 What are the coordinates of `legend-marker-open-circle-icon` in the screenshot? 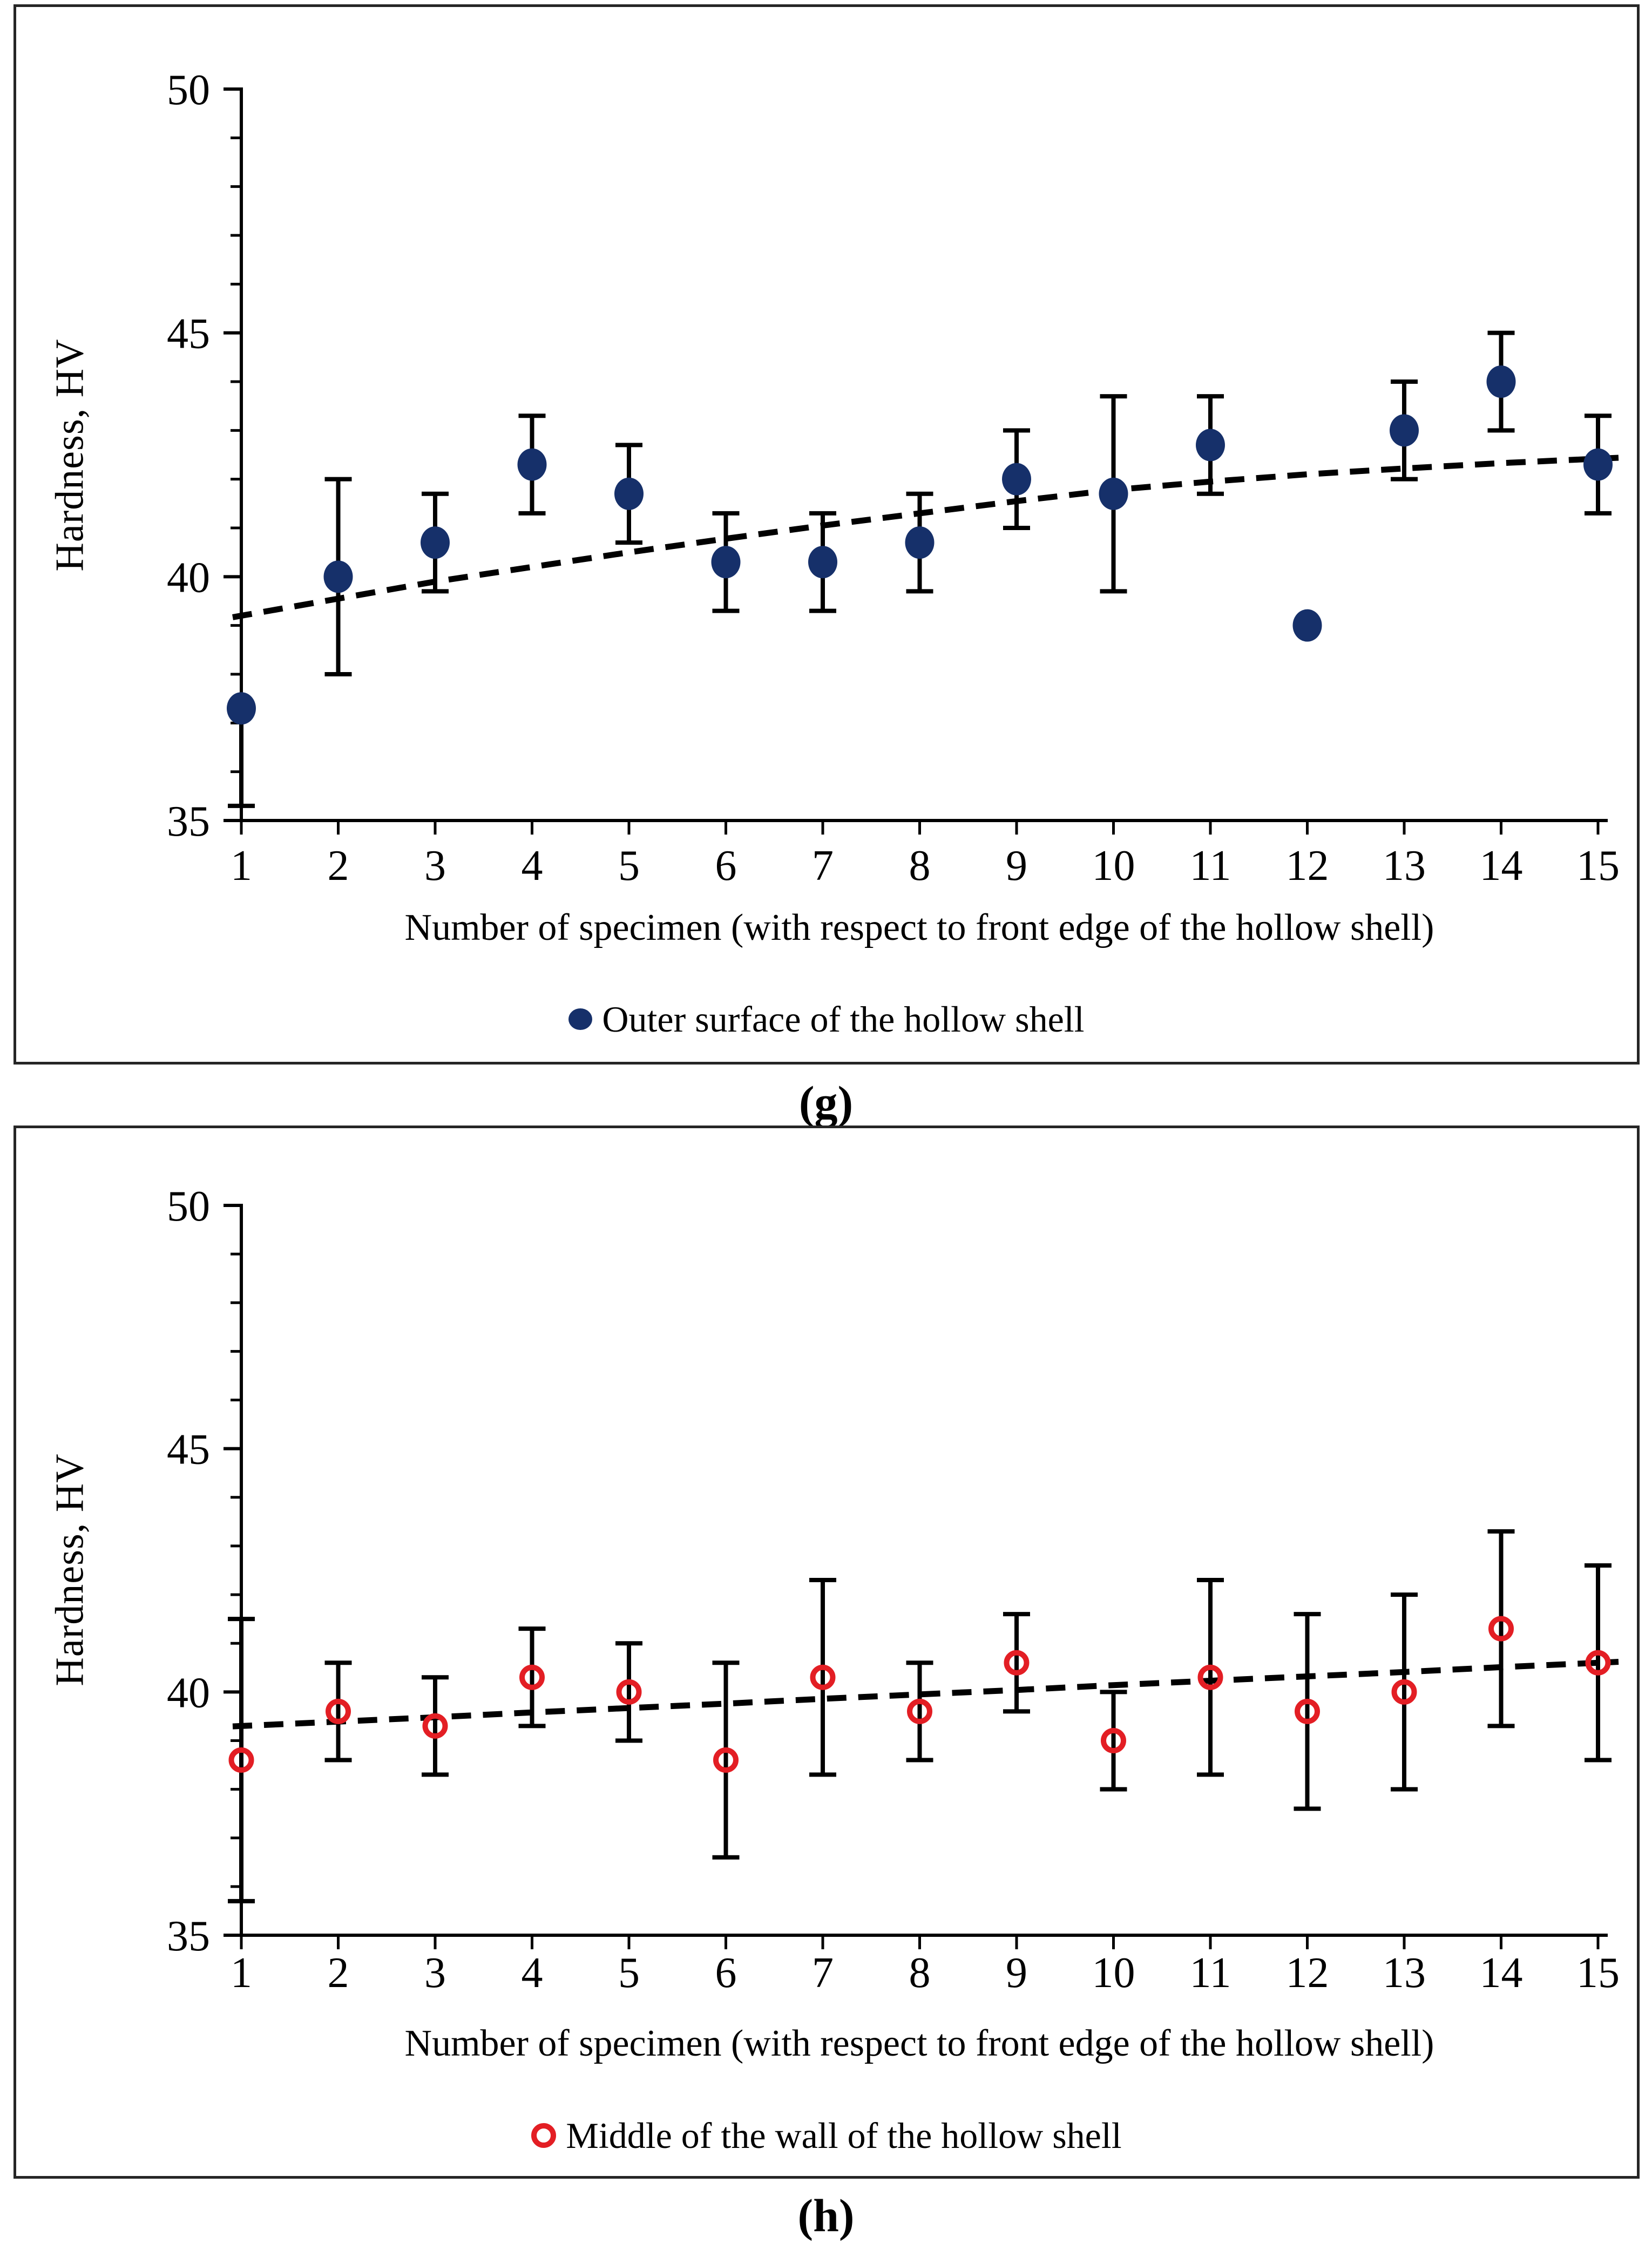 It's located at (544, 2135).